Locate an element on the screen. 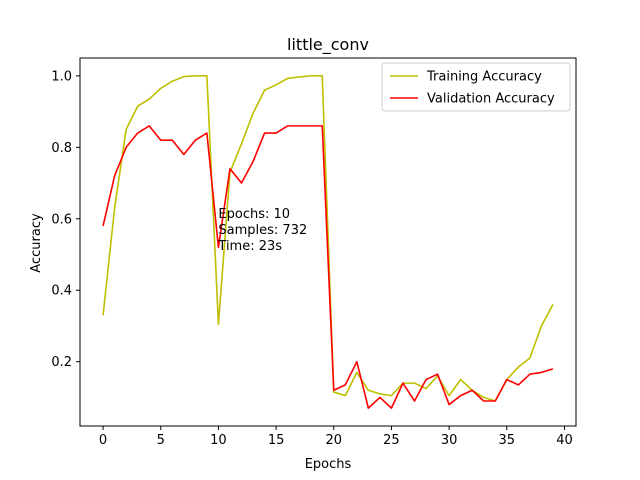 Image resolution: width=640 pixels, height=480 pixels. legend-box is located at coordinates (476, 87).